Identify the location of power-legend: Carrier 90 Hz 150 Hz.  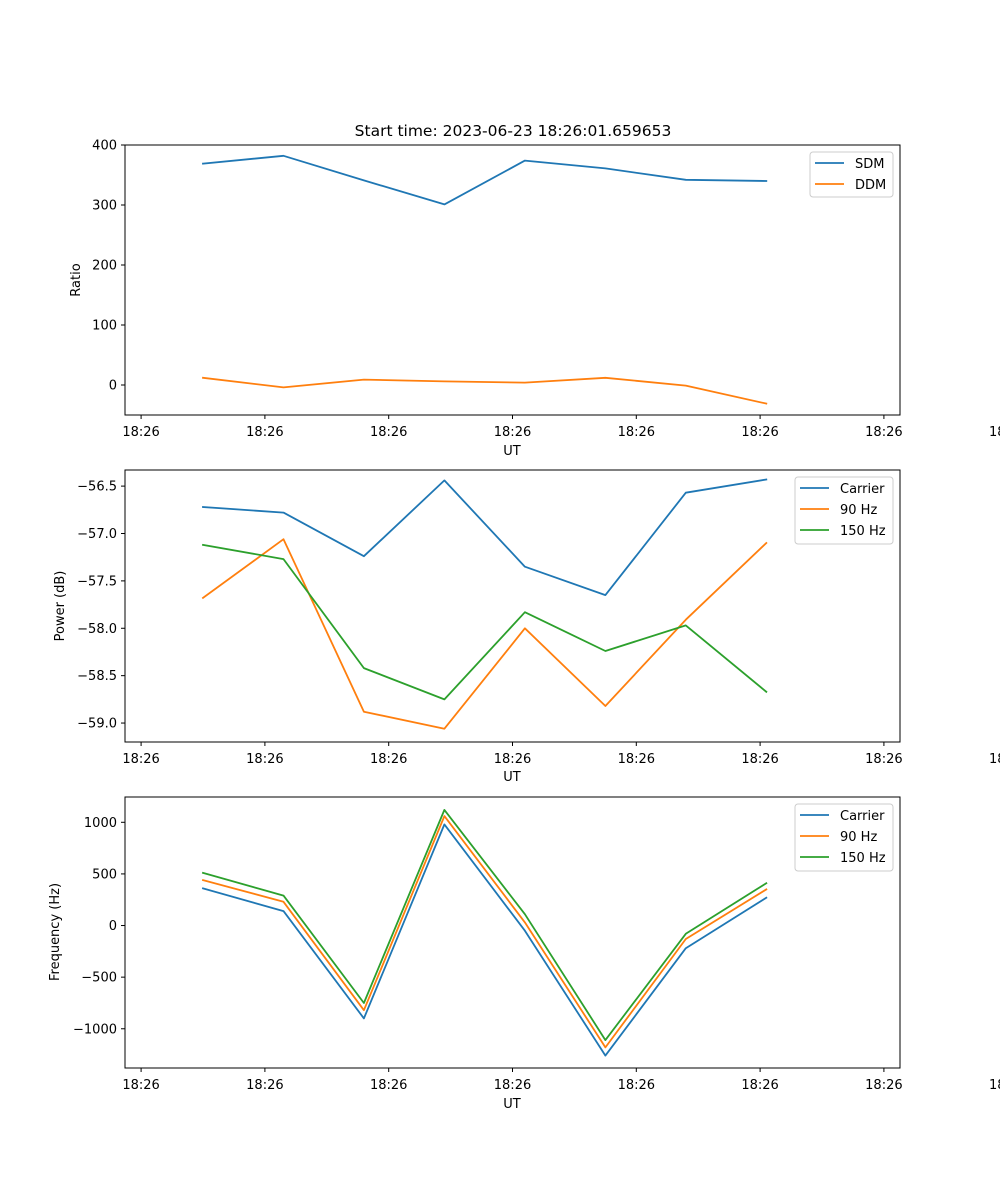
(844, 510).